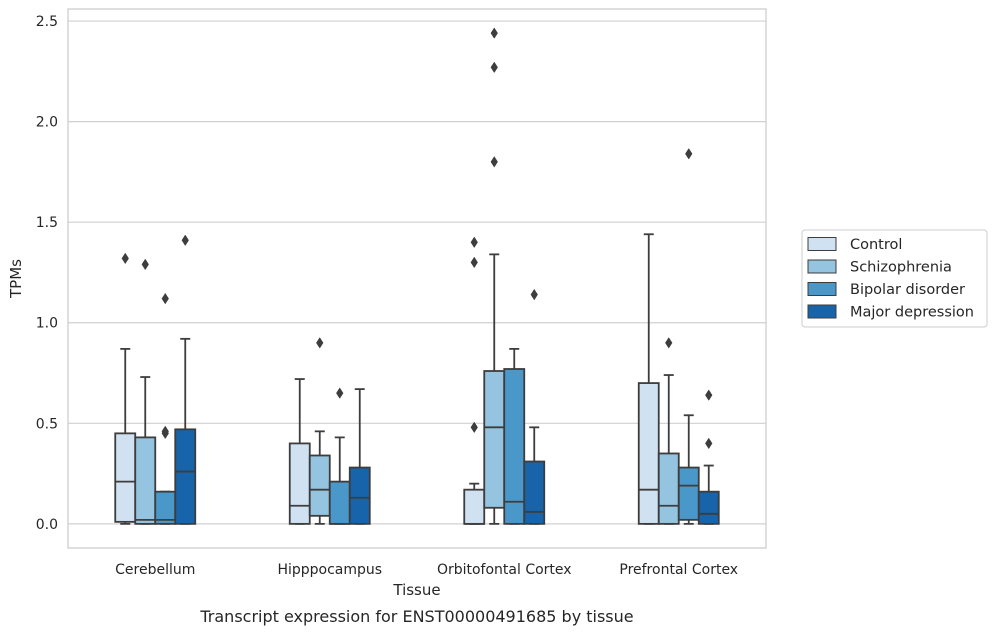 The width and height of the screenshot is (997, 634). What do you see at coordinates (416, 590) in the screenshot?
I see `x-axis-title: Tissue` at bounding box center [416, 590].